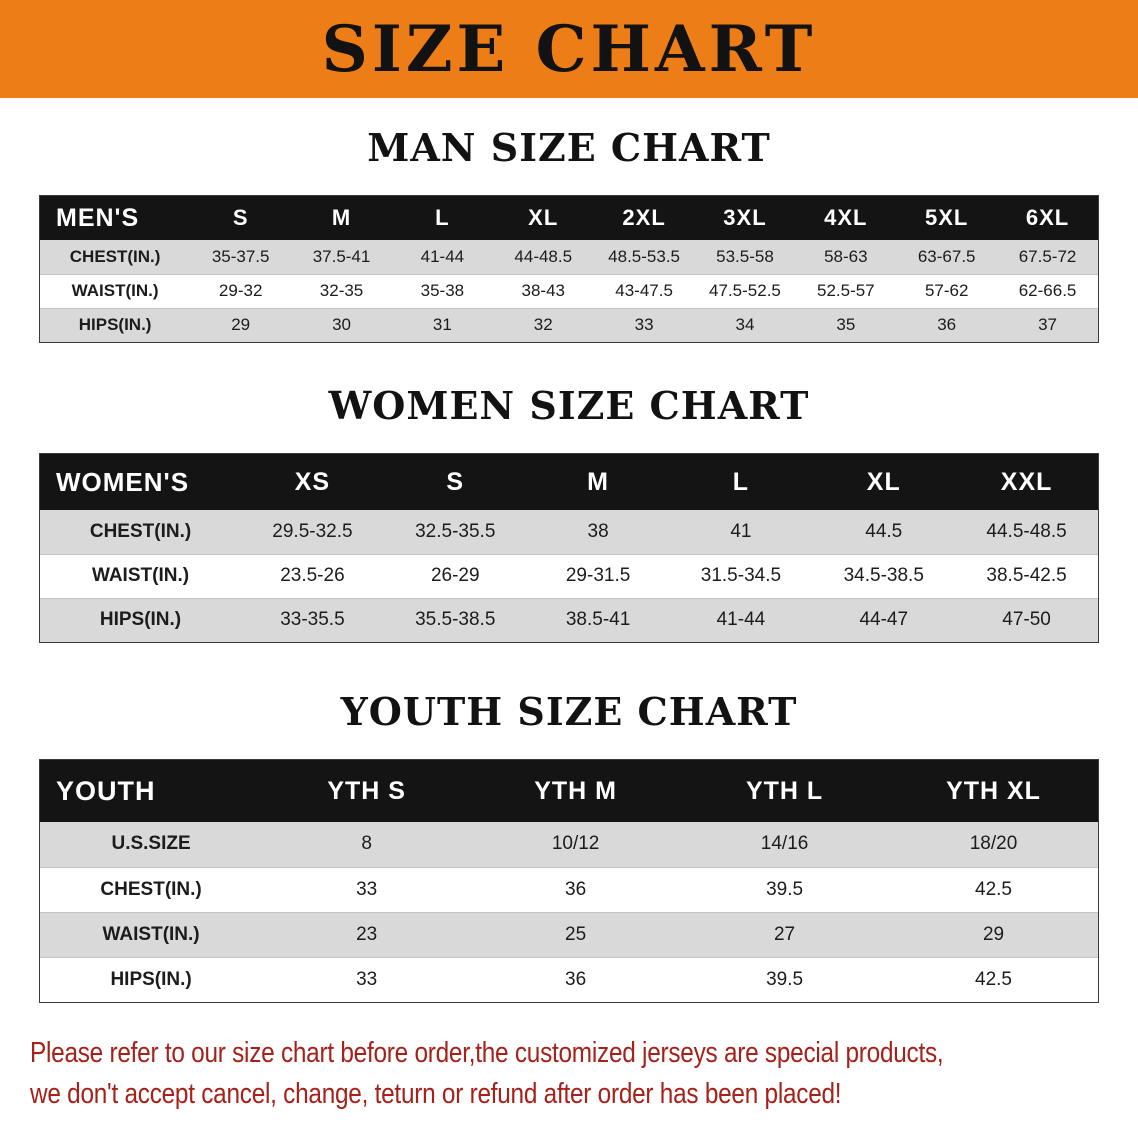  I want to click on size-column-header: YTH S, so click(367, 791).